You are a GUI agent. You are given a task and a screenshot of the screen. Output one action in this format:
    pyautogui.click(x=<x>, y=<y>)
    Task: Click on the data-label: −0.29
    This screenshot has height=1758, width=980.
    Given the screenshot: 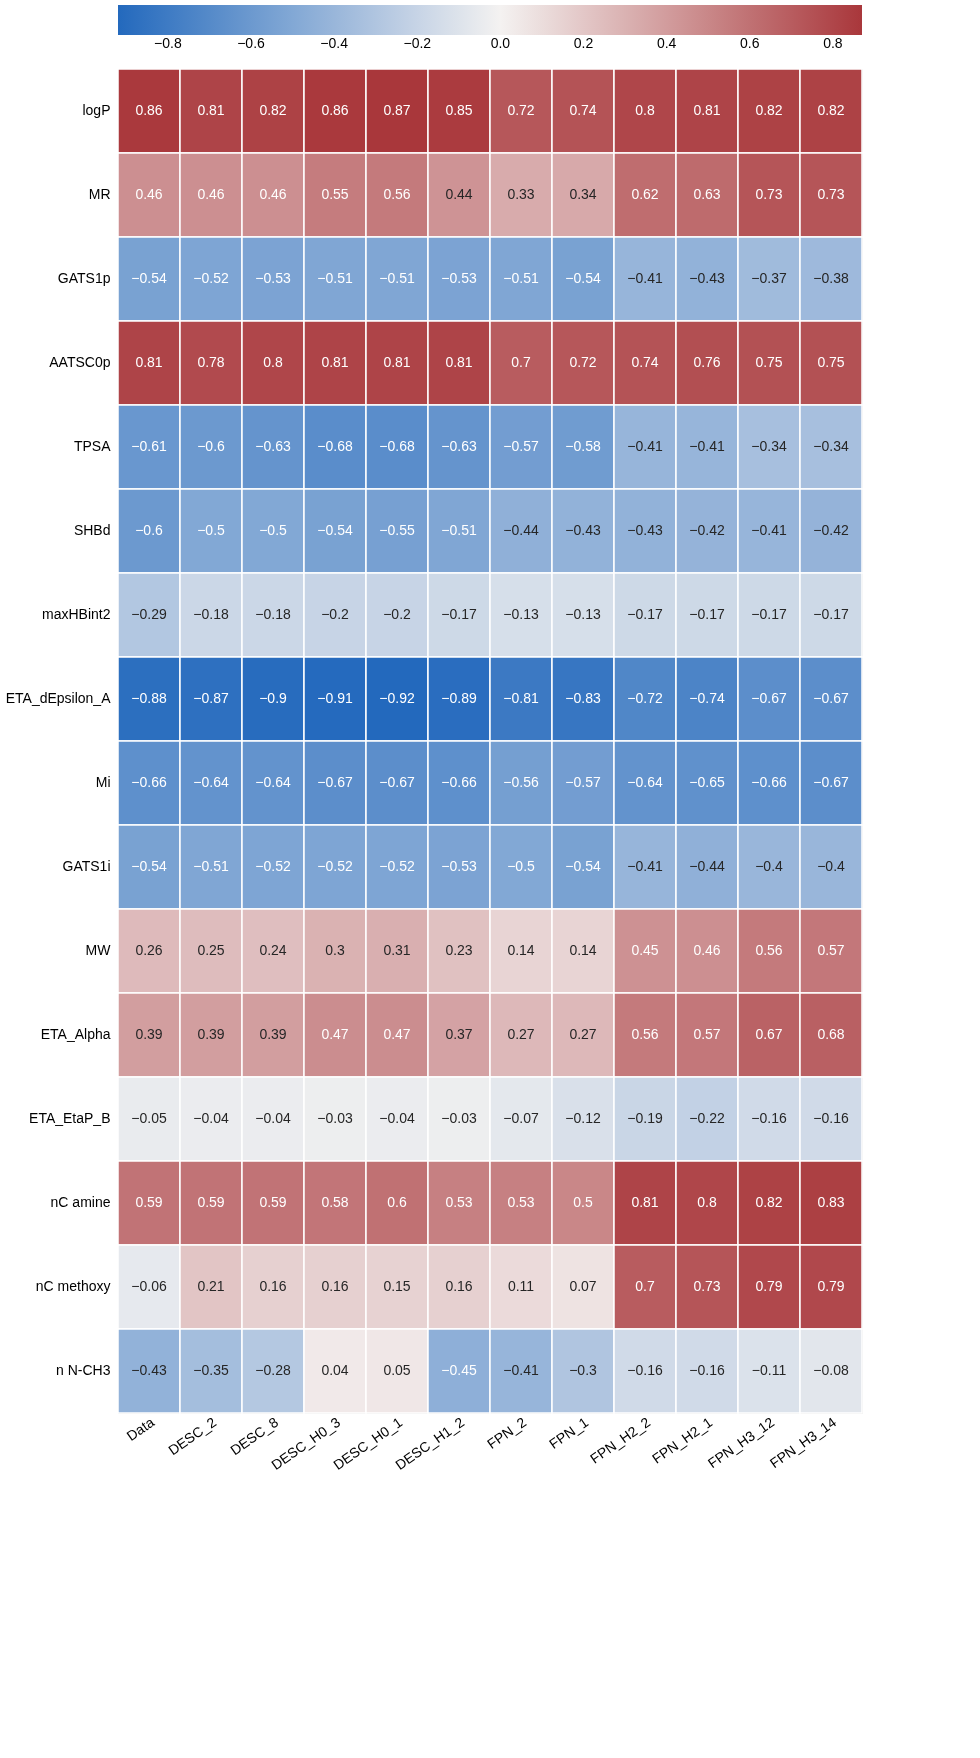 What is the action you would take?
    pyautogui.click(x=149, y=614)
    